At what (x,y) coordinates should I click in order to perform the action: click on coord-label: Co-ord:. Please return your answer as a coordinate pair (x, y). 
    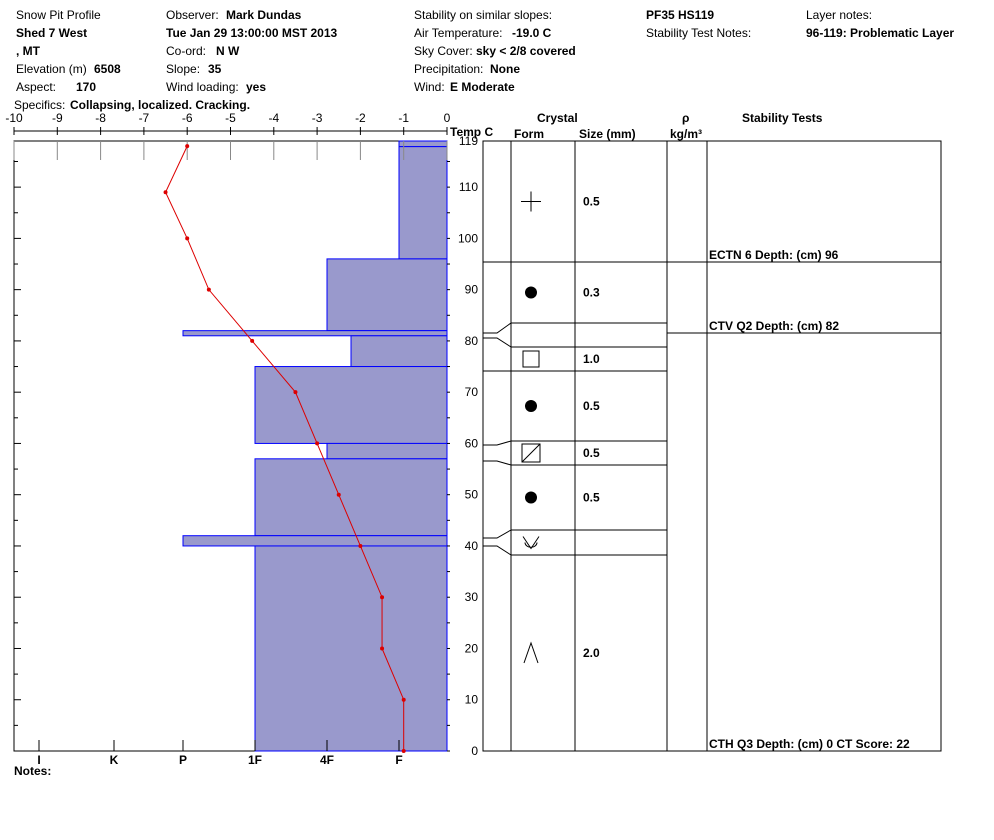
    Looking at the image, I should click on (186, 51).